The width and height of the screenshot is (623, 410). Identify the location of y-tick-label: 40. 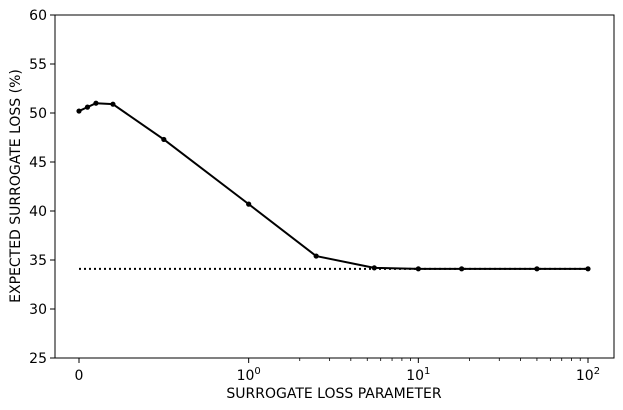
(38, 212).